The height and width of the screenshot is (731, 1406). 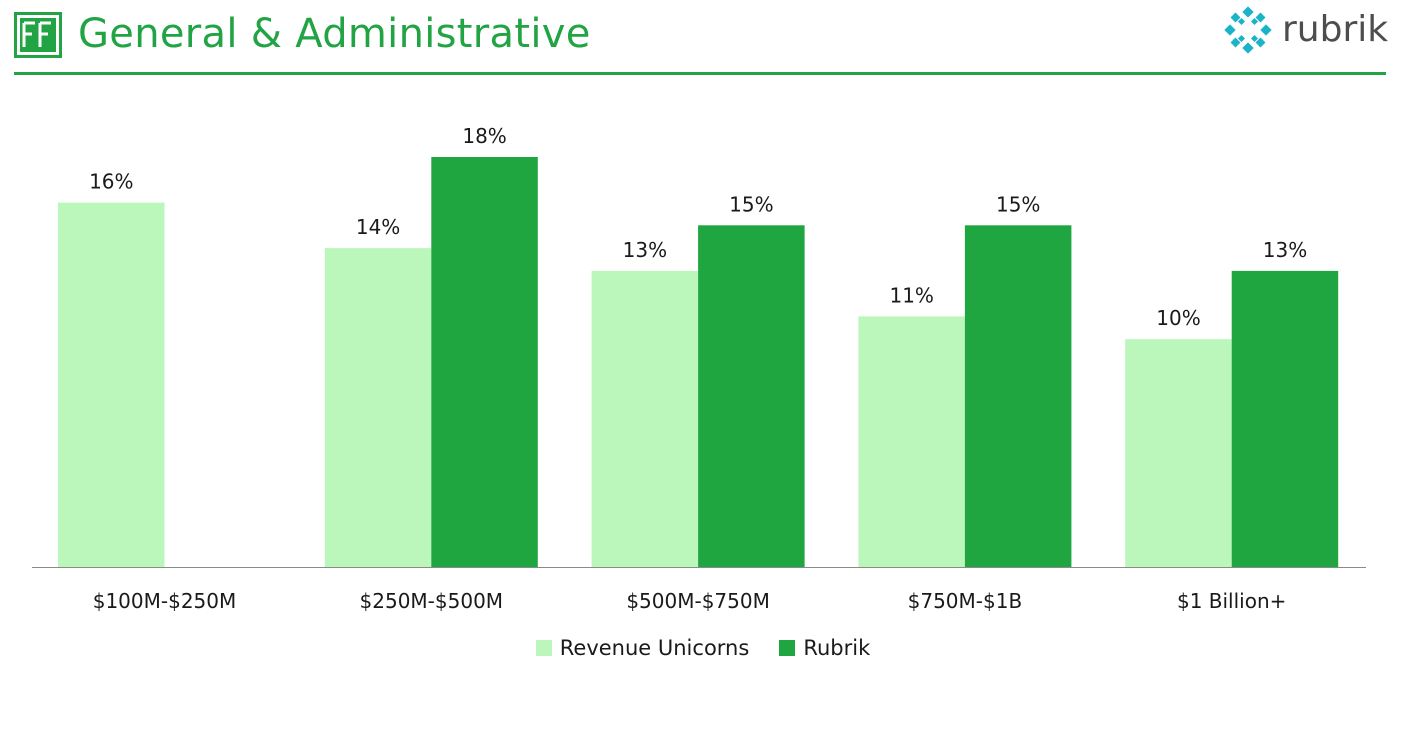 What do you see at coordinates (700, 73) in the screenshot?
I see `header-divider` at bounding box center [700, 73].